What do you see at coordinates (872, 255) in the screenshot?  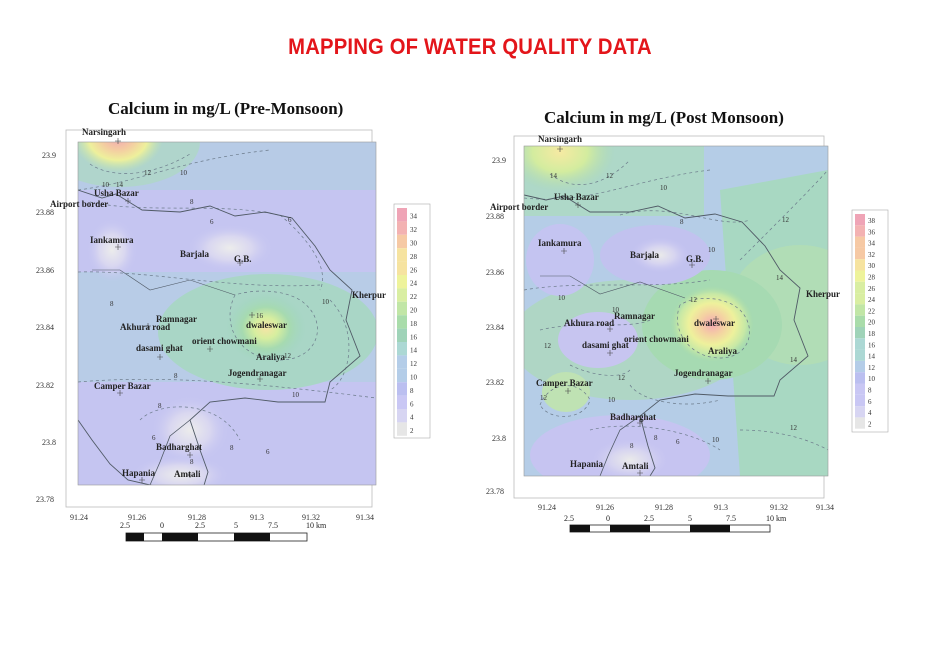 I see `legend-label: 32` at bounding box center [872, 255].